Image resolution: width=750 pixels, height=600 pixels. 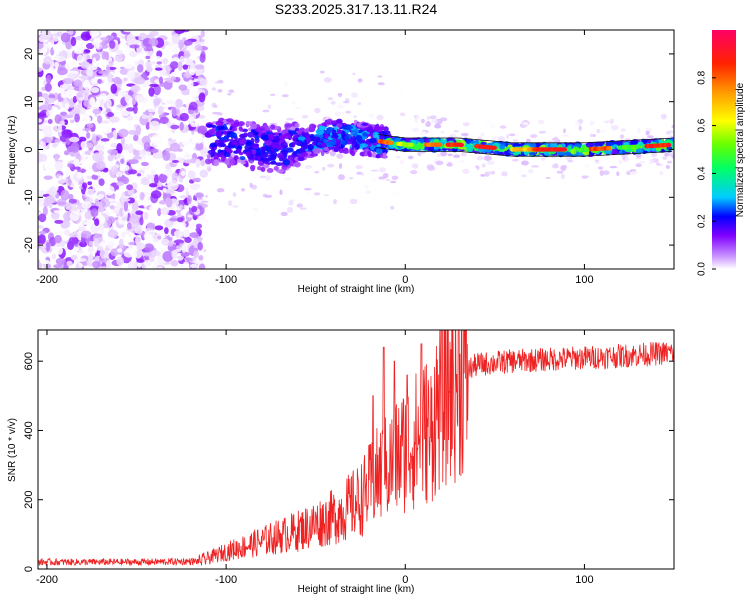 I want to click on figure-title: S233.2025.317.13.11.R24, so click(x=356, y=9).